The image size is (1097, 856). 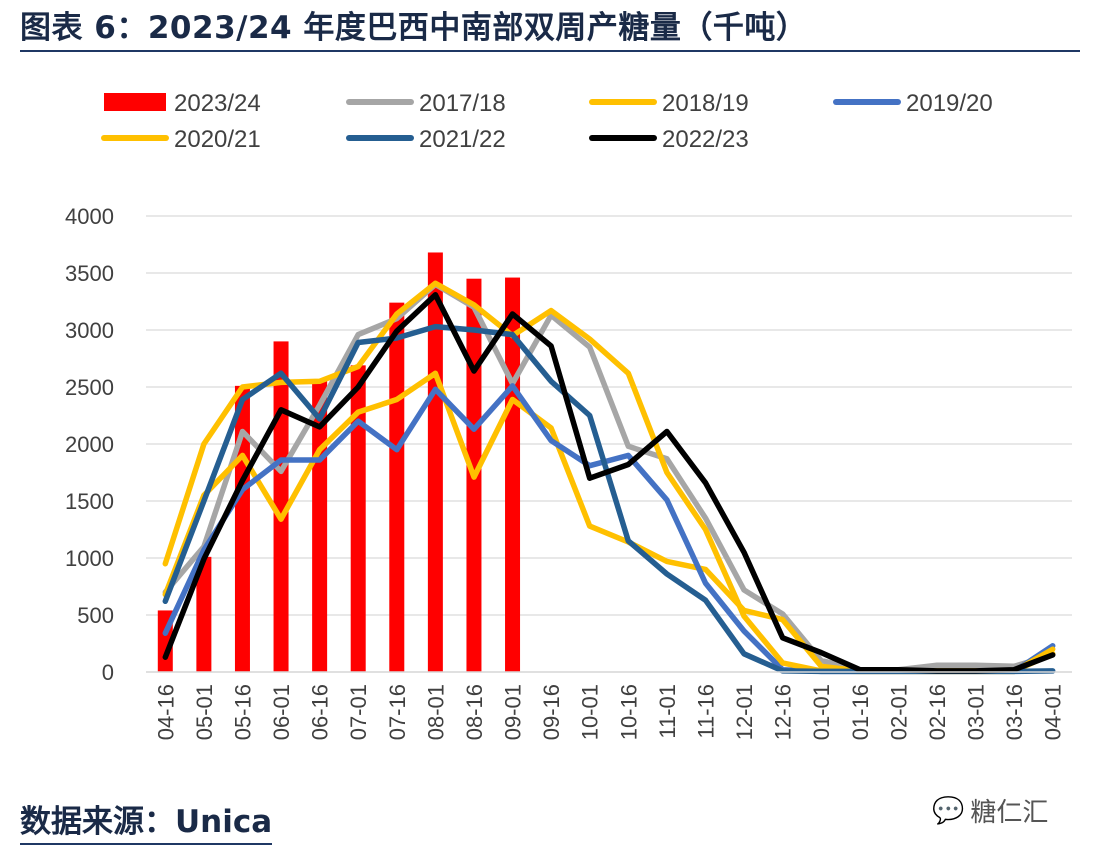 I want to click on x-tick-label: 02-16, so click(x=937, y=712).